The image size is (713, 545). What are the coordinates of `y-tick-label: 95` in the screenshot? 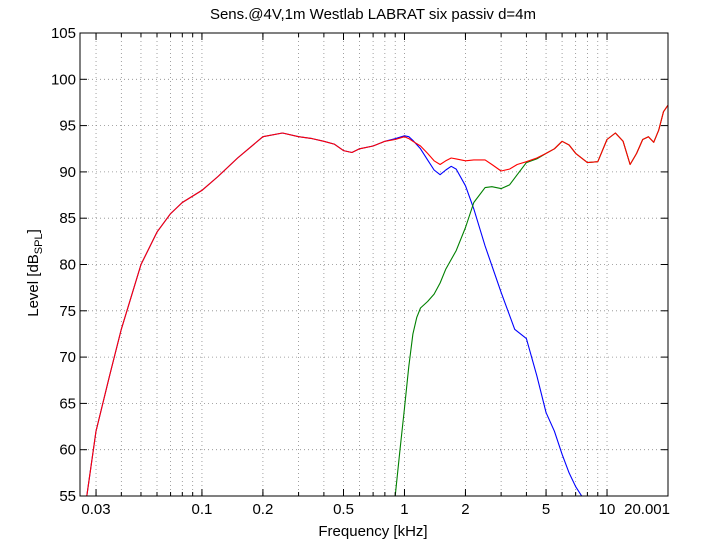 It's located at (67, 126).